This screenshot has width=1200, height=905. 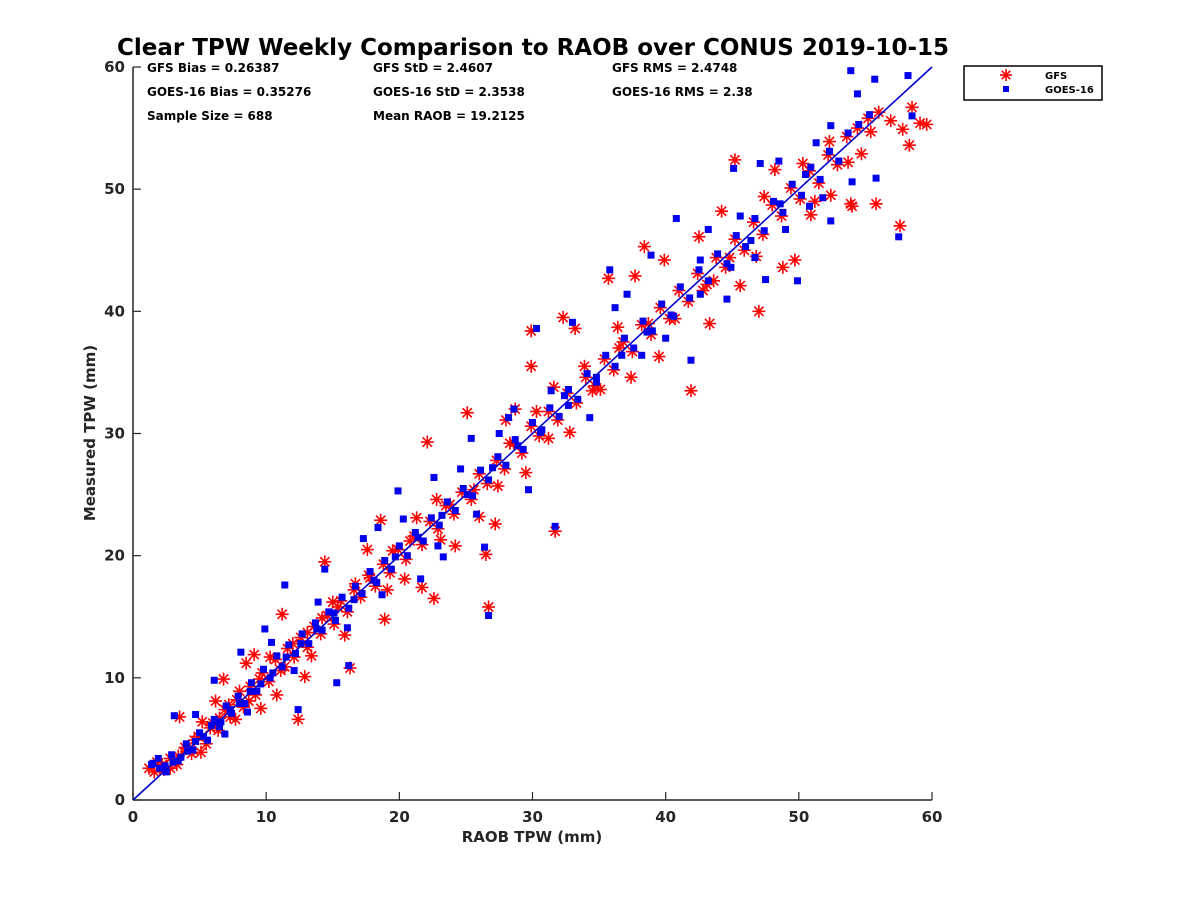 What do you see at coordinates (665, 817) in the screenshot?
I see `x-tick-label: 40` at bounding box center [665, 817].